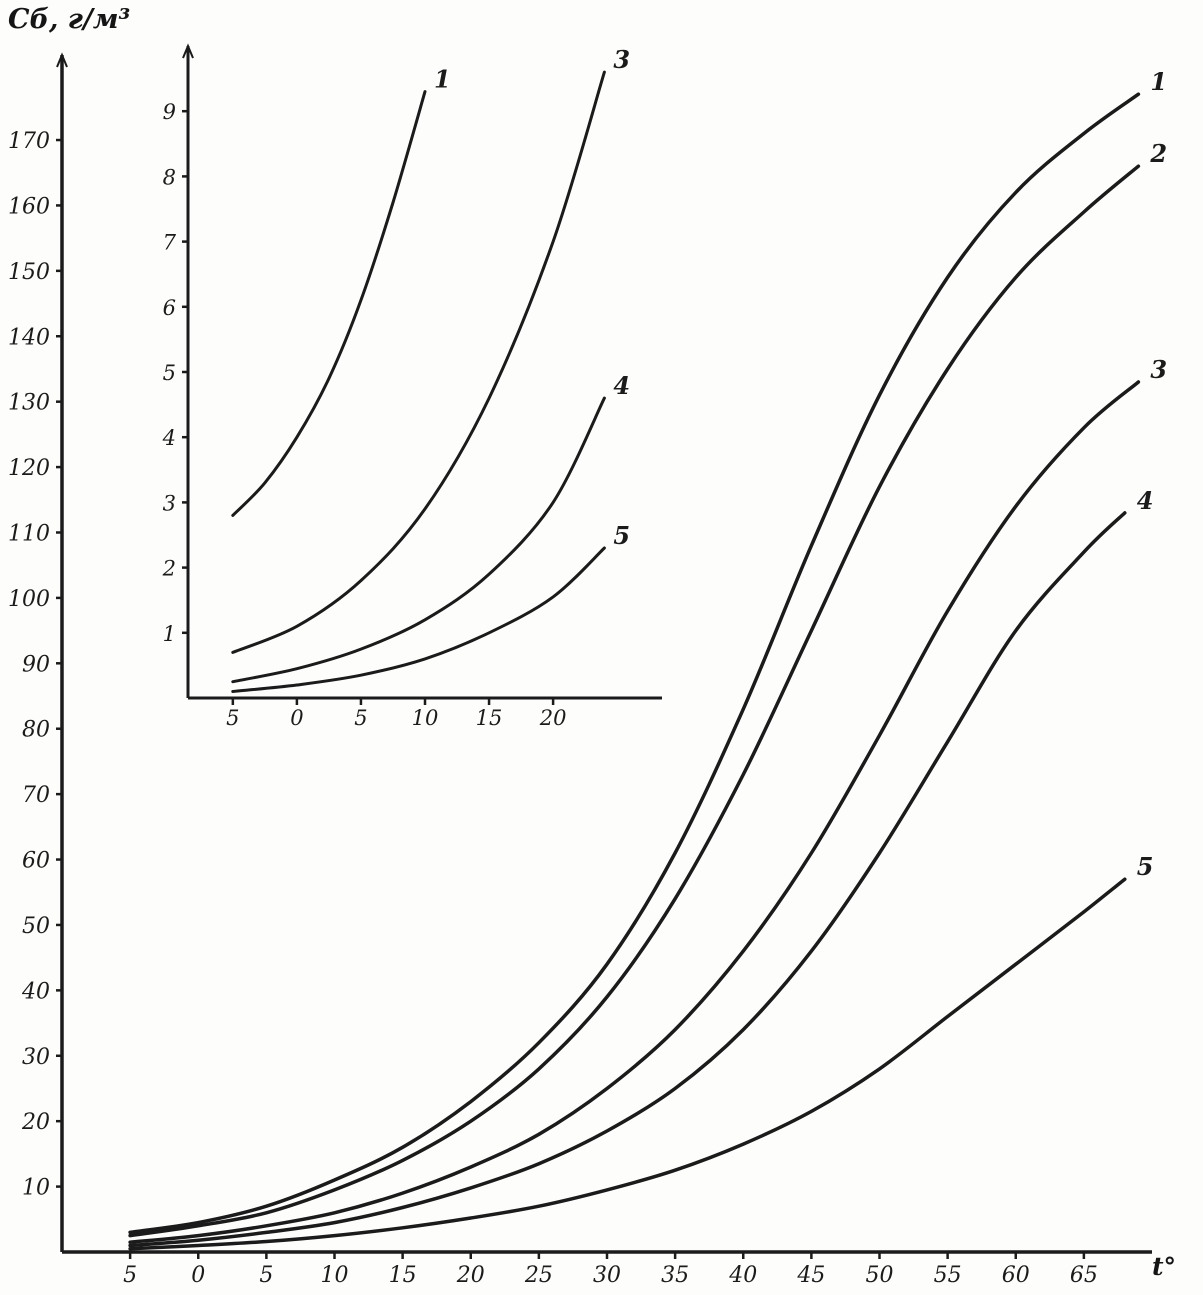  What do you see at coordinates (425, 718) in the screenshot?
I see `inset-x-tick-label: 10` at bounding box center [425, 718].